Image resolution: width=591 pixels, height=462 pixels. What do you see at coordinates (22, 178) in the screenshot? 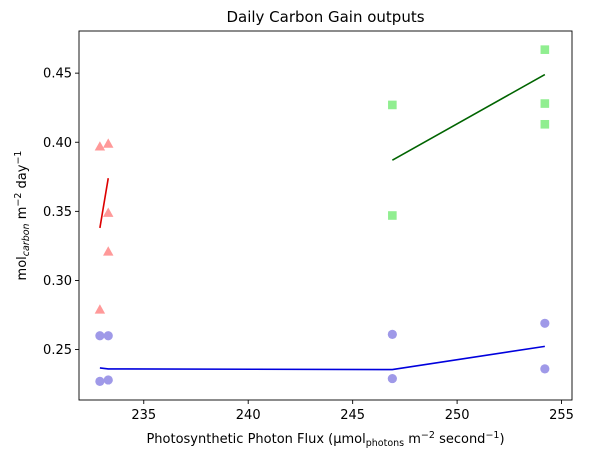
I see `y-axis-label-mid2: day` at bounding box center [22, 178].